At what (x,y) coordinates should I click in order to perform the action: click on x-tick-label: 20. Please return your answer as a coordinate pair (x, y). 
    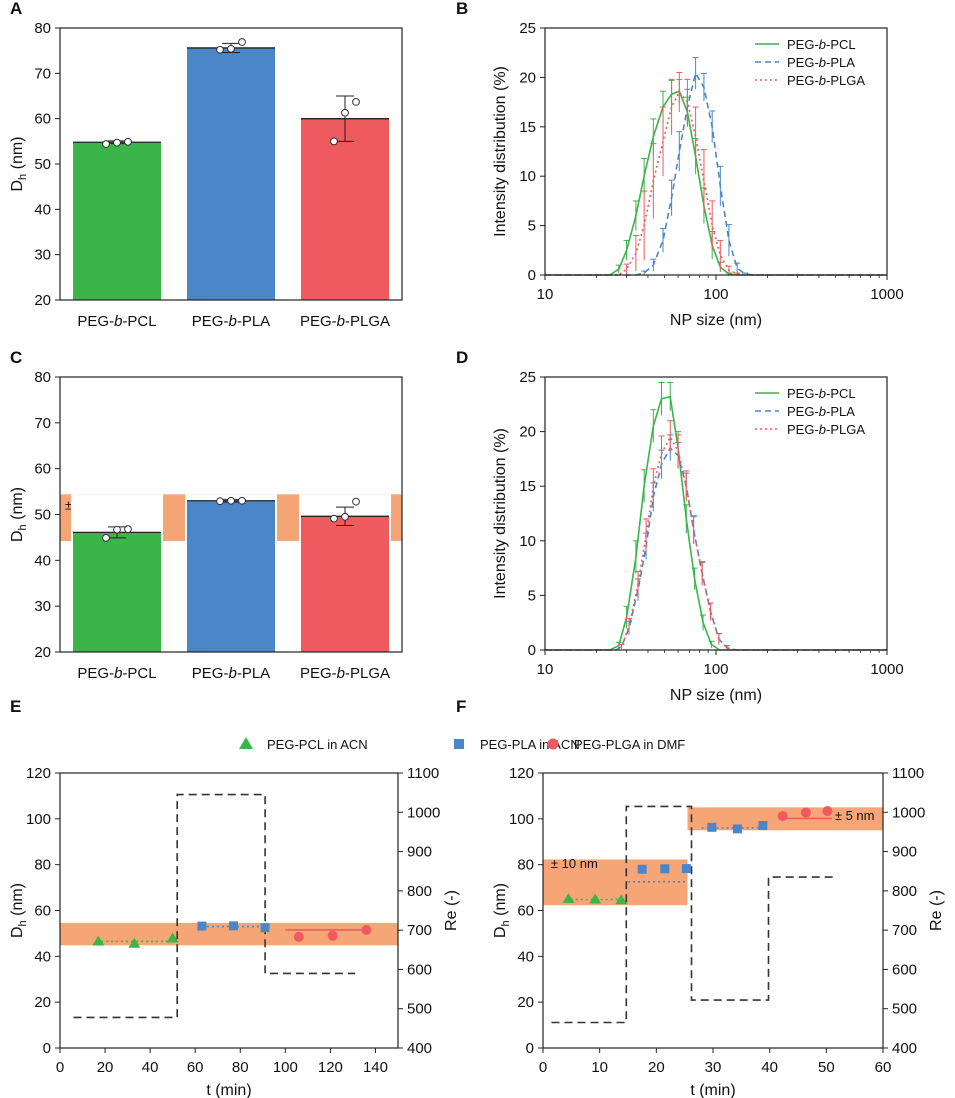
    Looking at the image, I should click on (656, 1067).